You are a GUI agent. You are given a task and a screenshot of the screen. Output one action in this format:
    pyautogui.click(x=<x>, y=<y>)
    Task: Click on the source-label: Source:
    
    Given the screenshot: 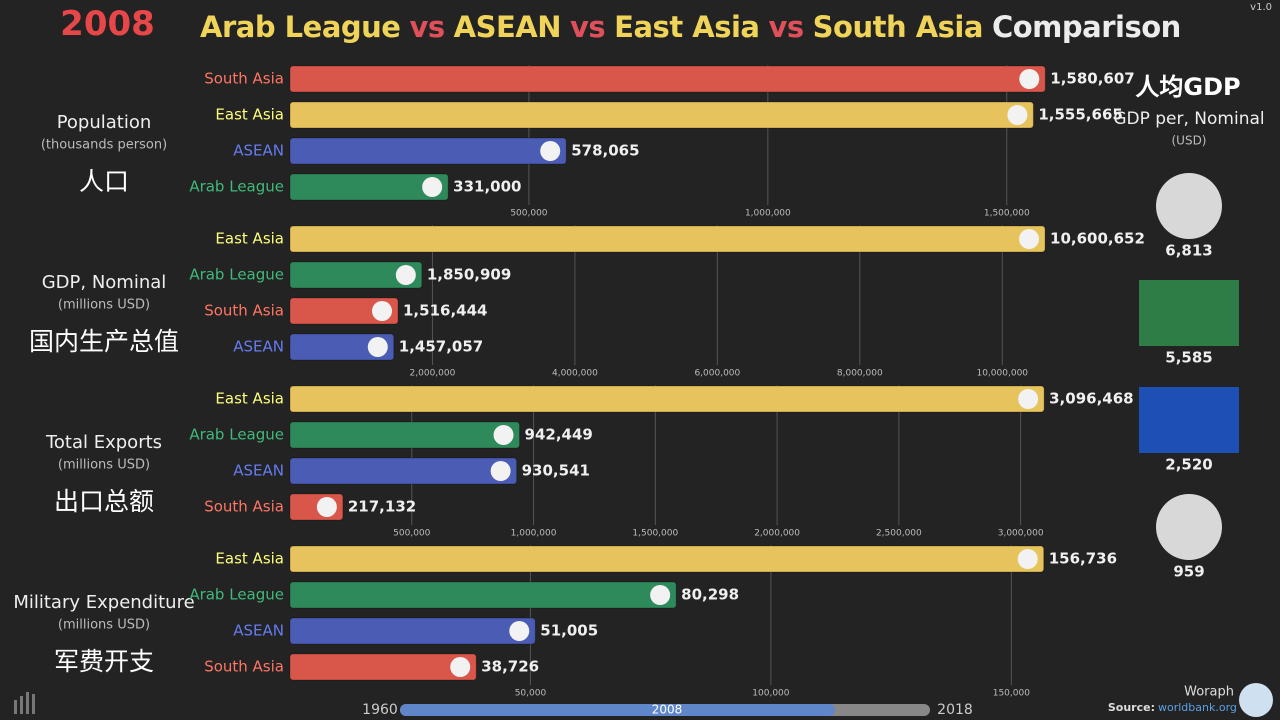 What is the action you would take?
    pyautogui.click(x=1131, y=707)
    